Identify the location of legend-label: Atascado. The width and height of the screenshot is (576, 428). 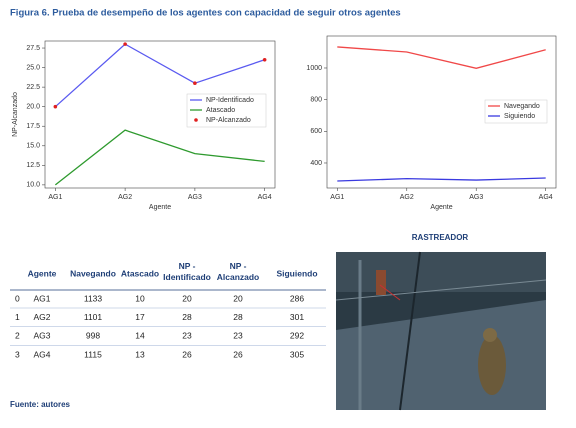
(220, 110).